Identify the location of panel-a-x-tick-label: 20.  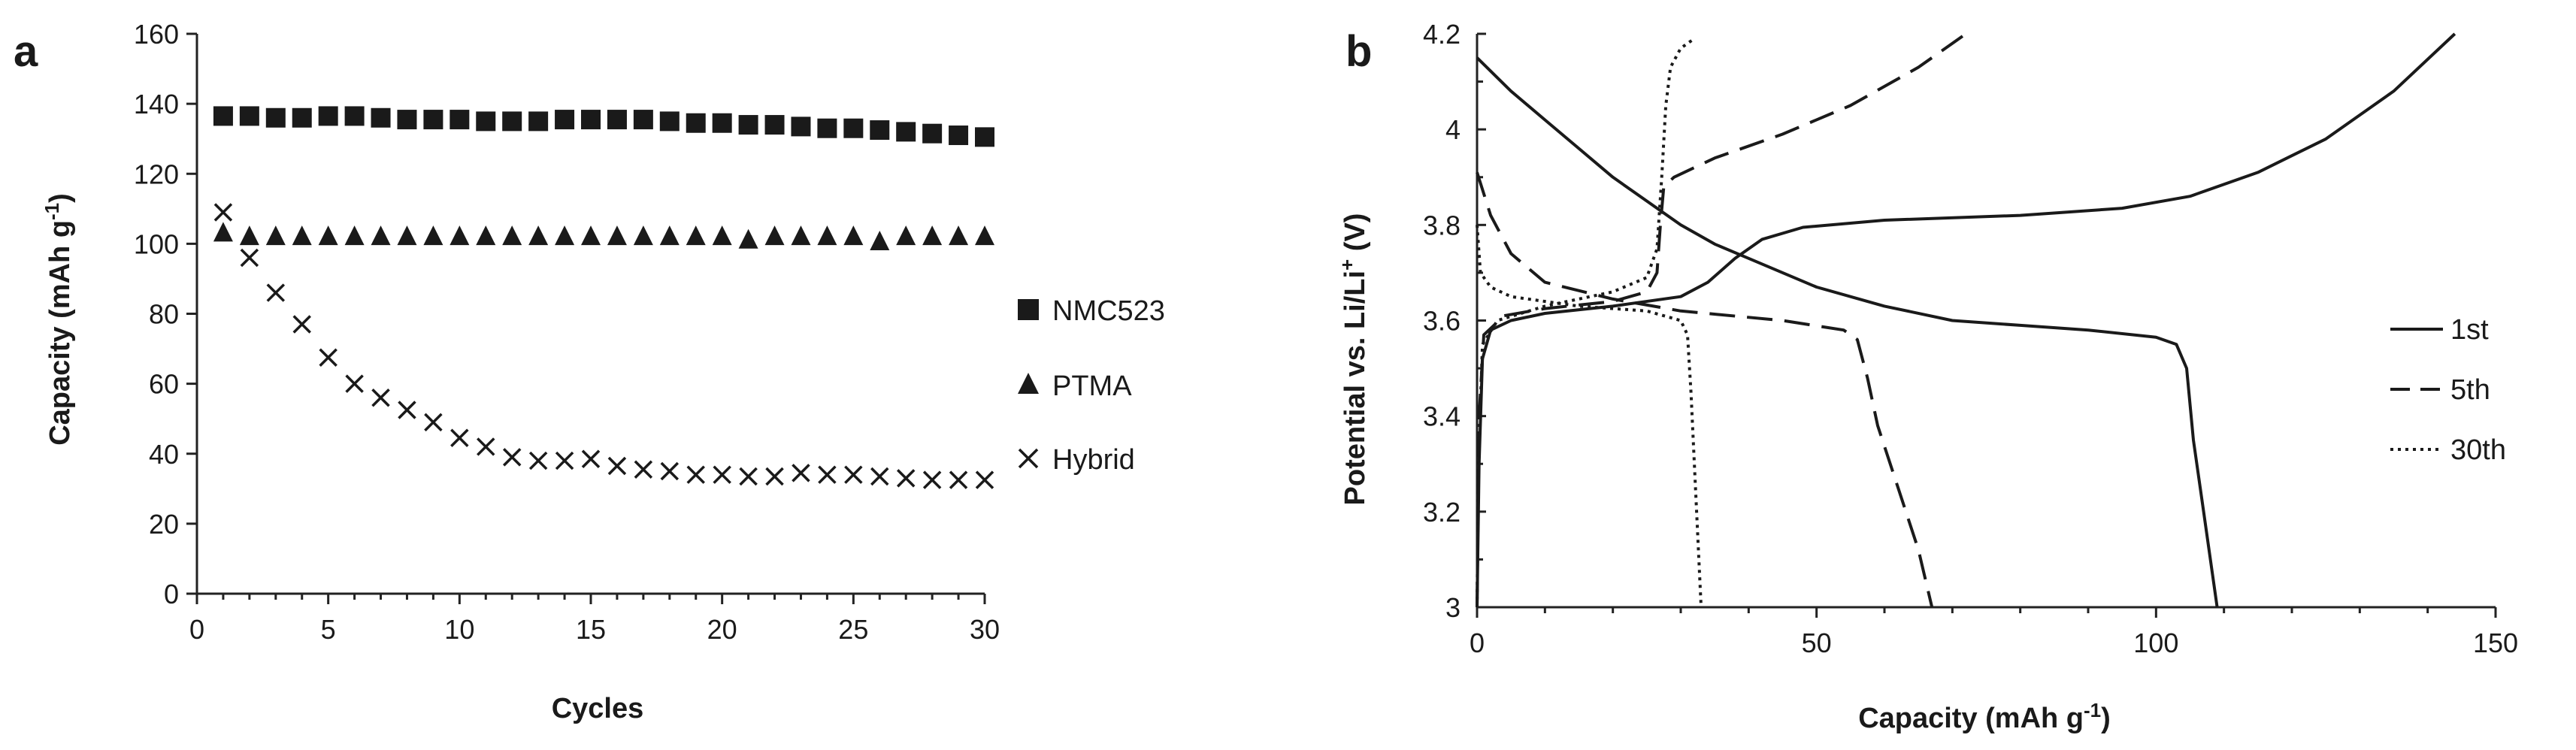
(722, 629).